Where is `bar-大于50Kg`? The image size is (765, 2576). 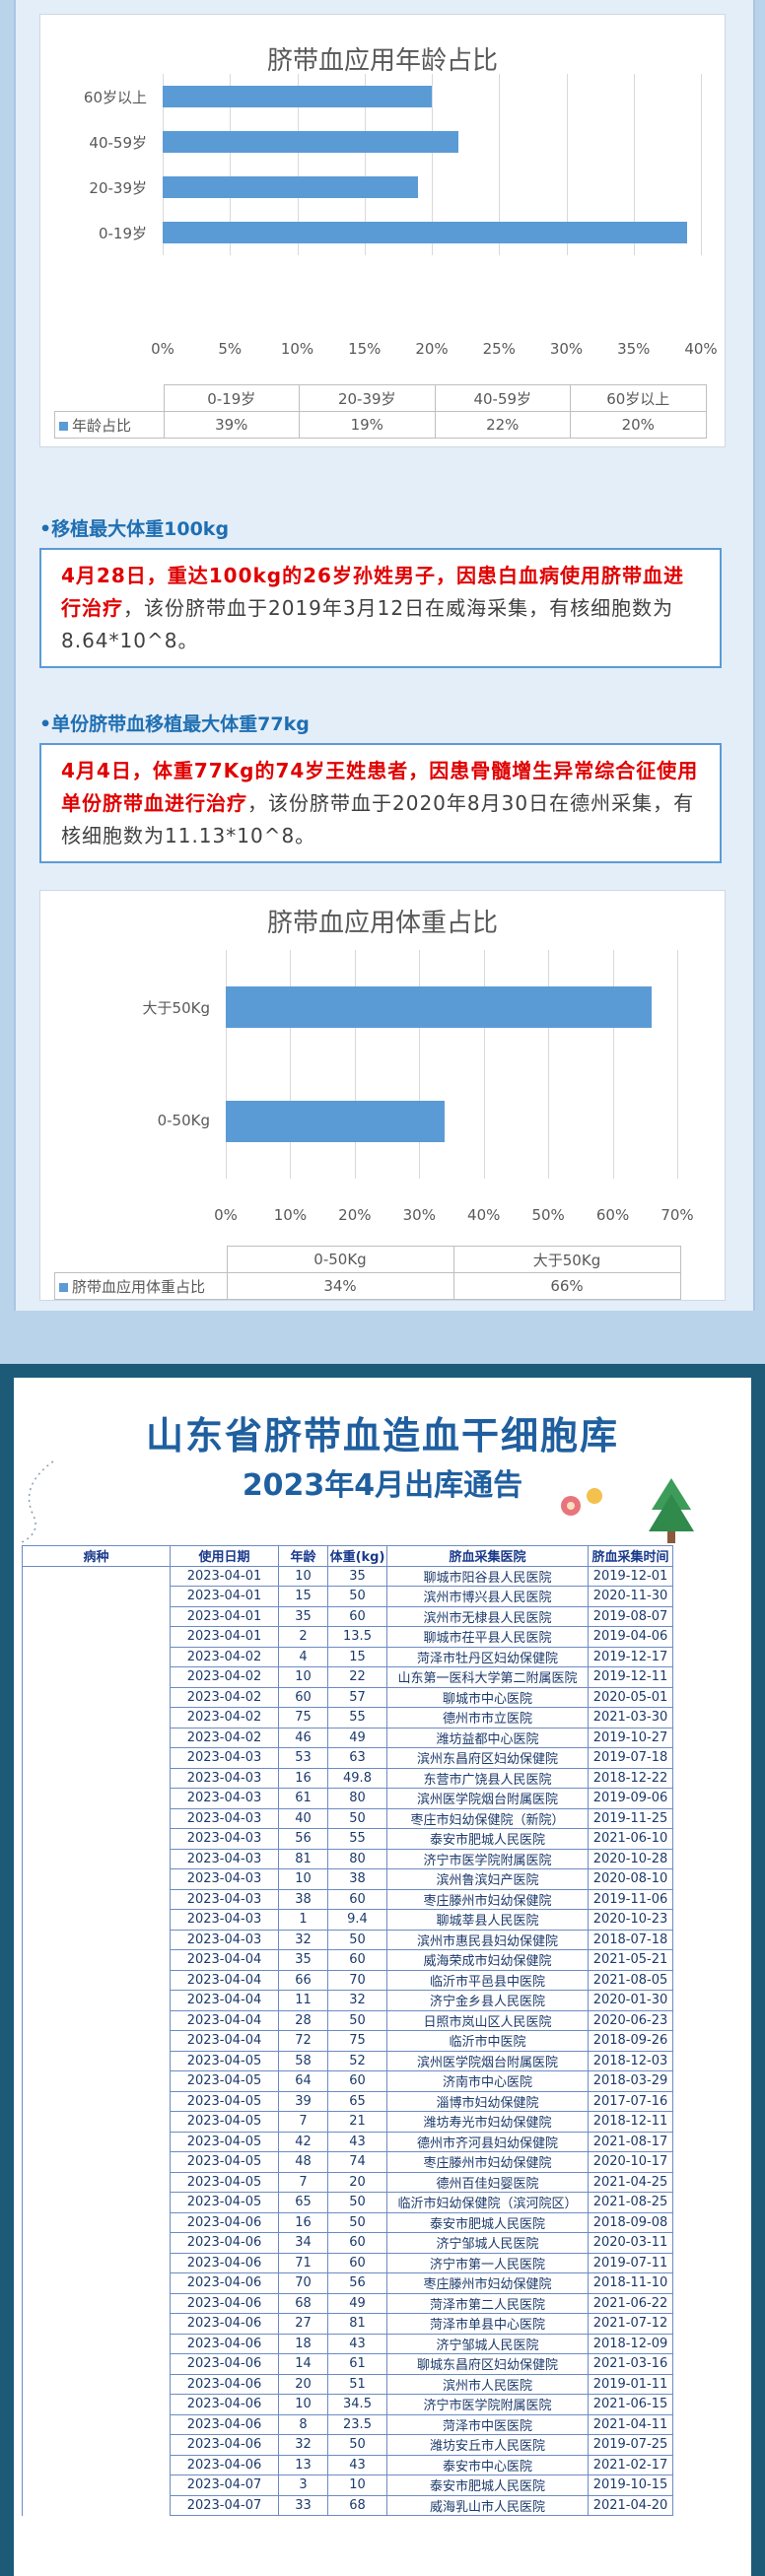
bar-大于50Kg is located at coordinates (439, 1007).